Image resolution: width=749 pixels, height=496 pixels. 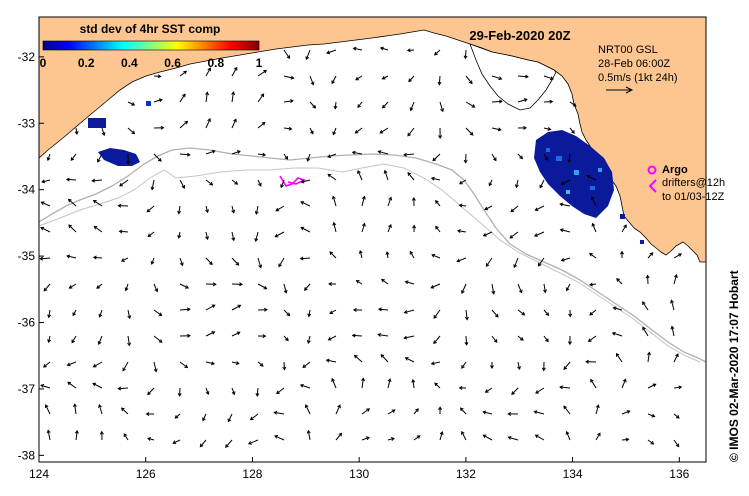 What do you see at coordinates (259, 63) in the screenshot?
I see `colorbar-tick-label: 1` at bounding box center [259, 63].